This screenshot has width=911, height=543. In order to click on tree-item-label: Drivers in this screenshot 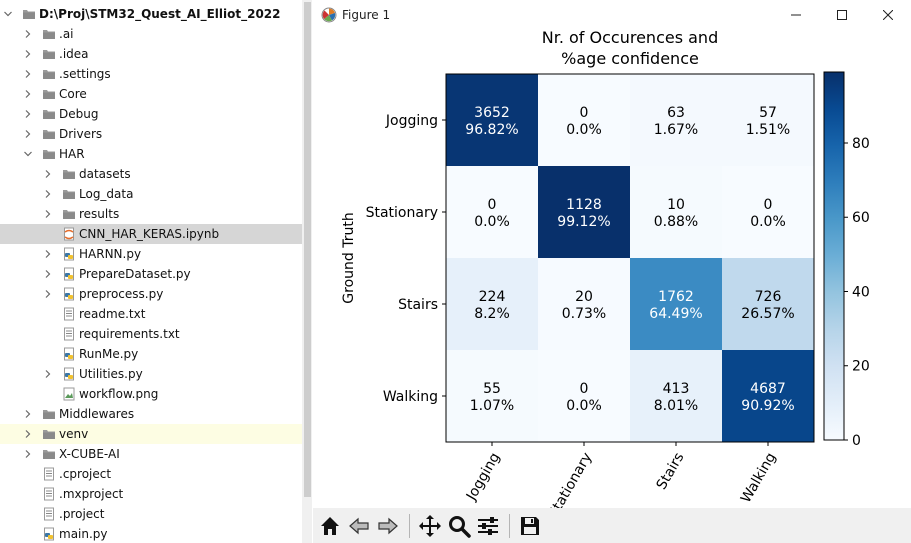, I will do `click(81, 134)`.